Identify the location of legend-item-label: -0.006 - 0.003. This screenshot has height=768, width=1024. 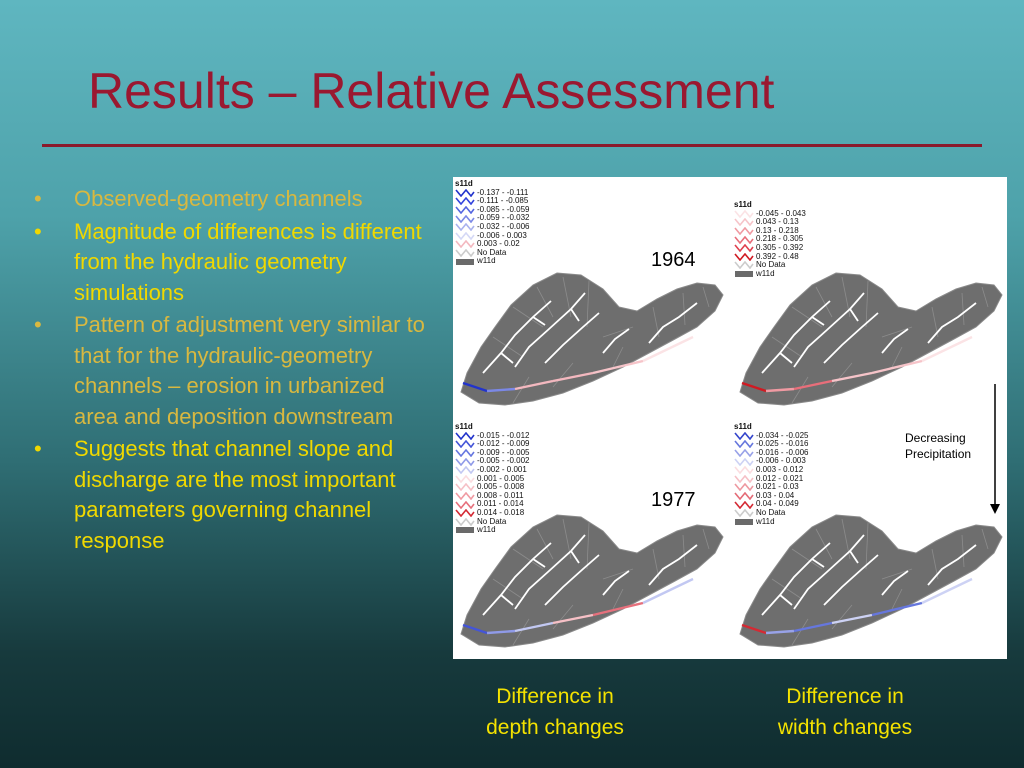
(781, 461).